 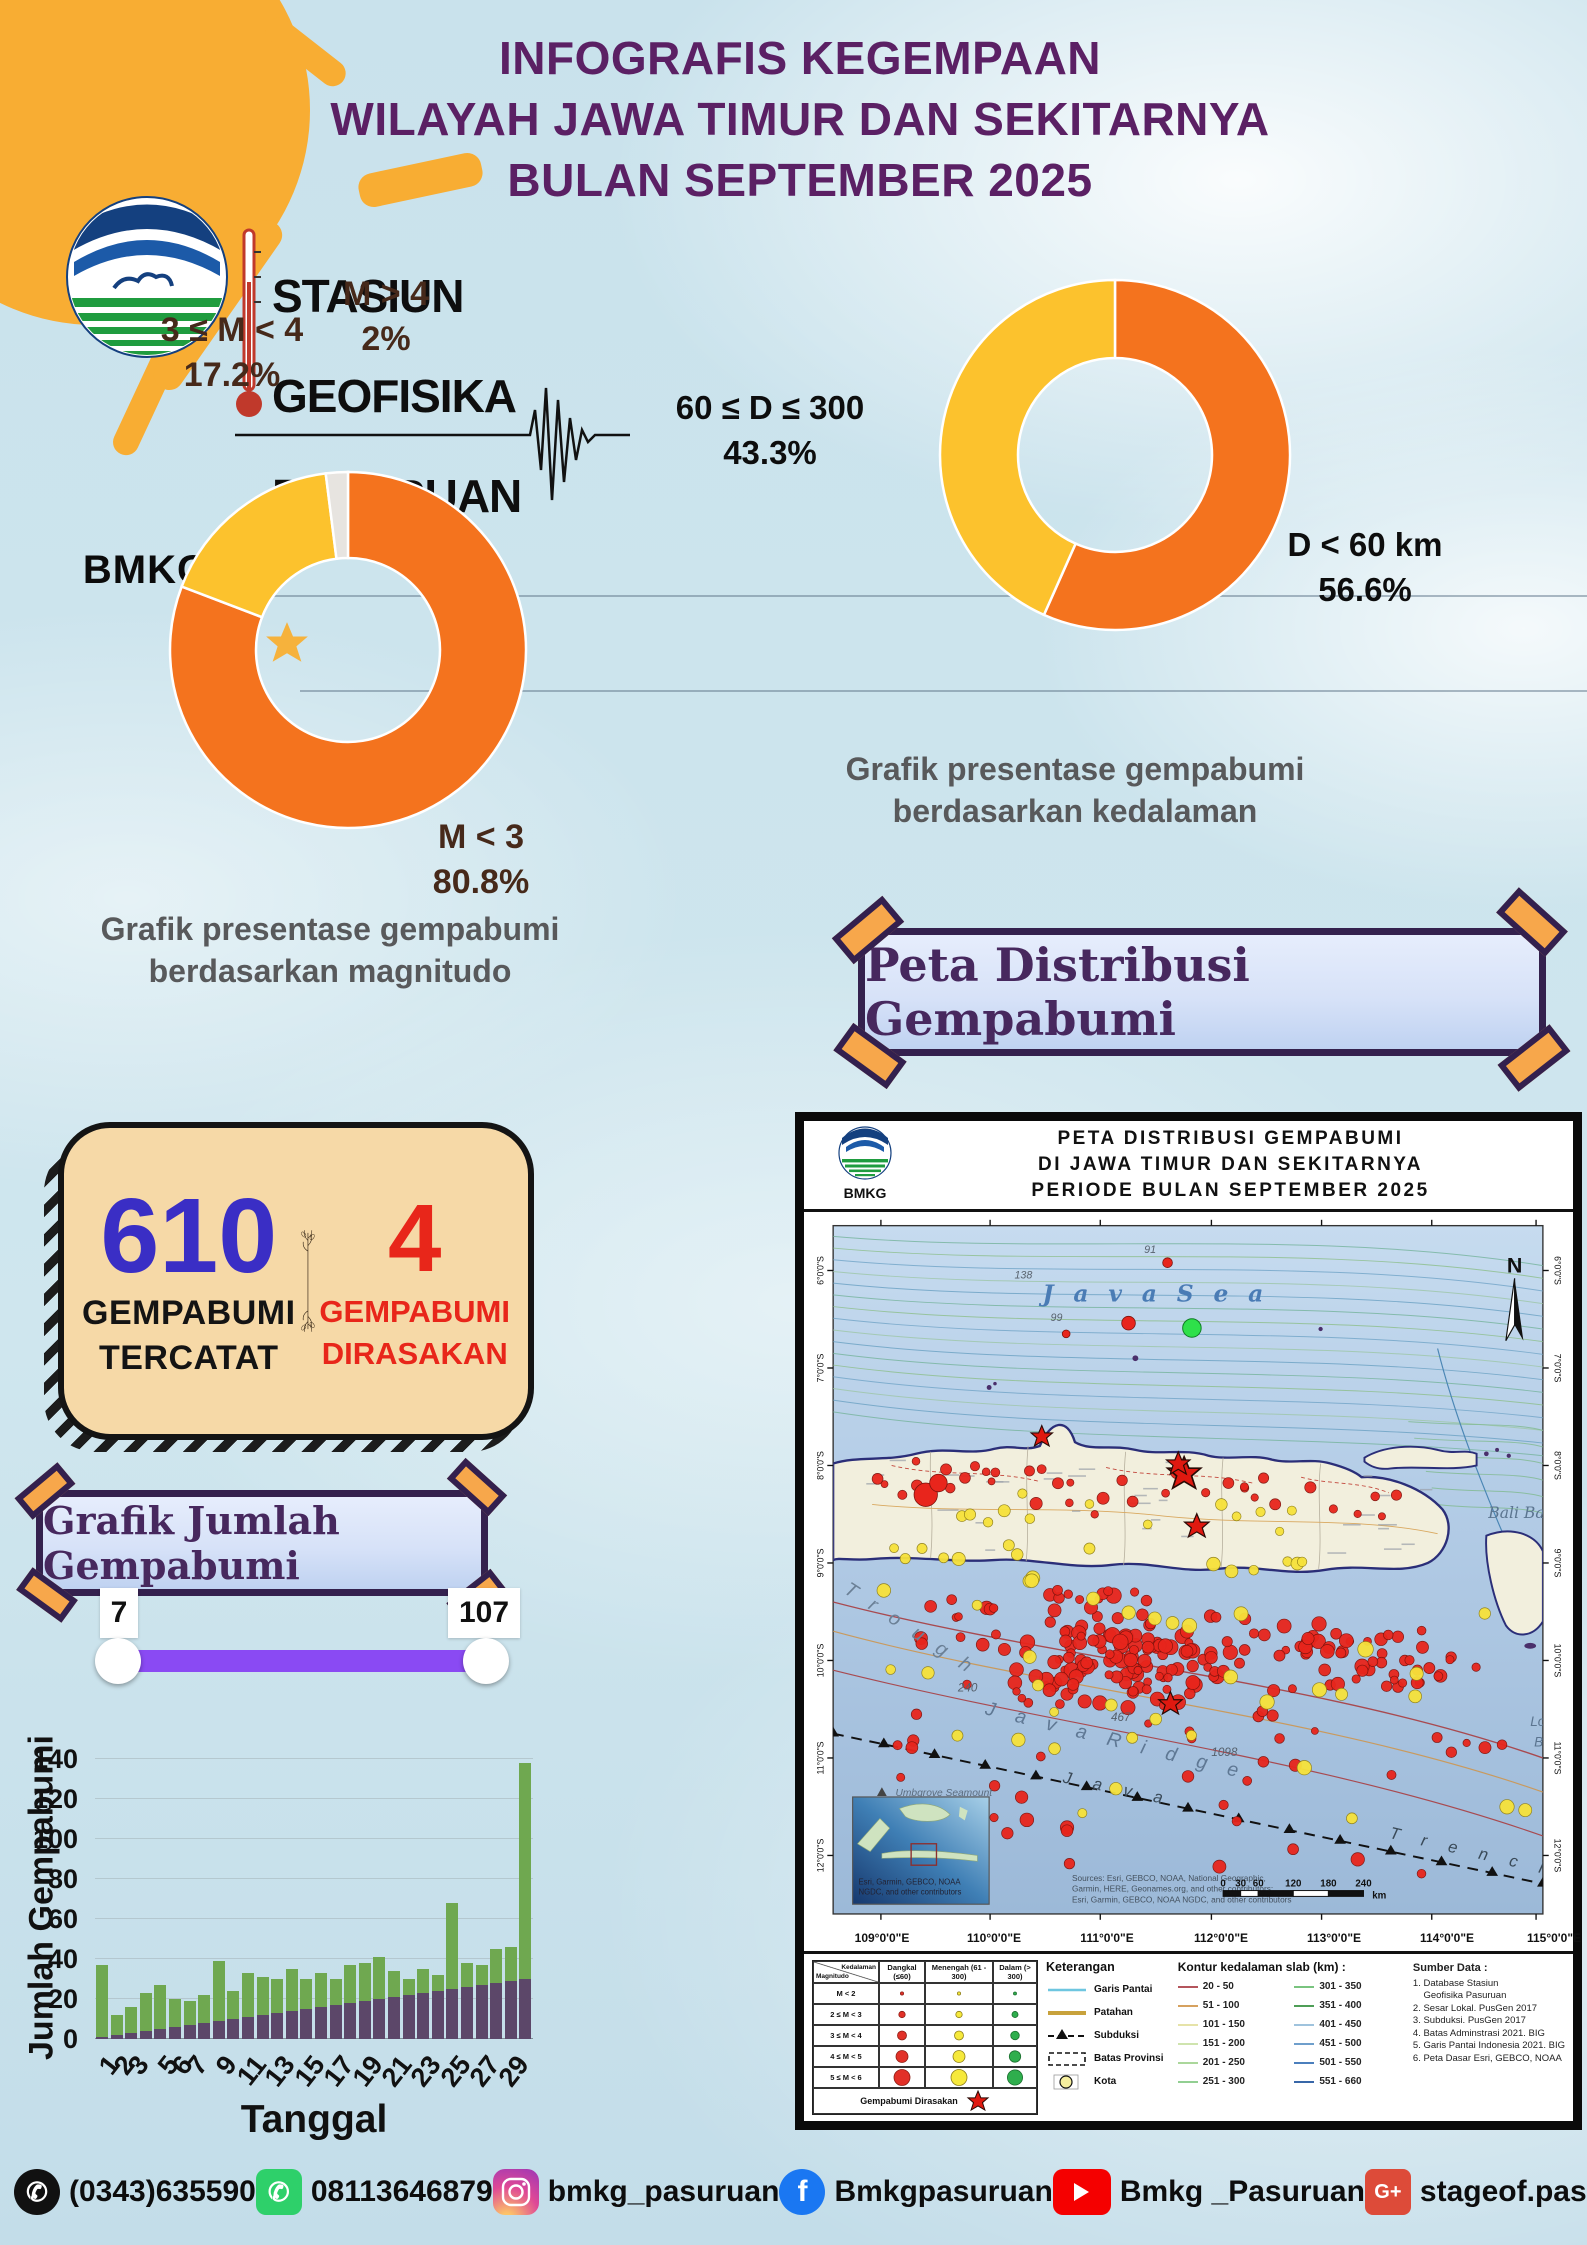 I want to click on svg-text: 120, so click(x=1293, y=1884).